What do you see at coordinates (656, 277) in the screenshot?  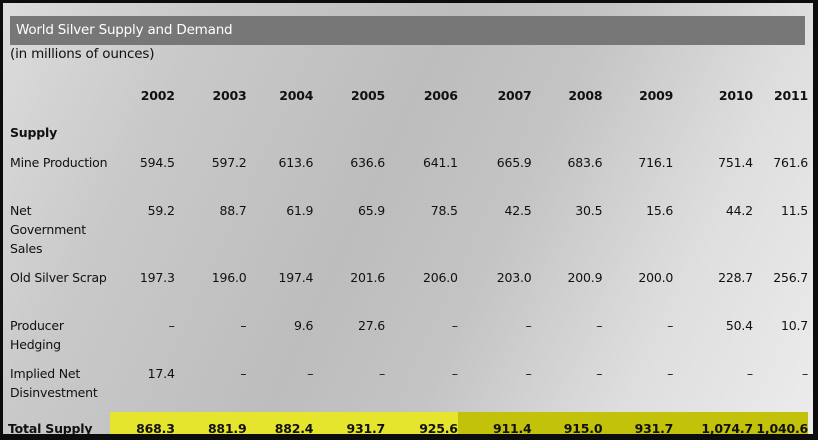 I see `table-cell: 200.0` at bounding box center [656, 277].